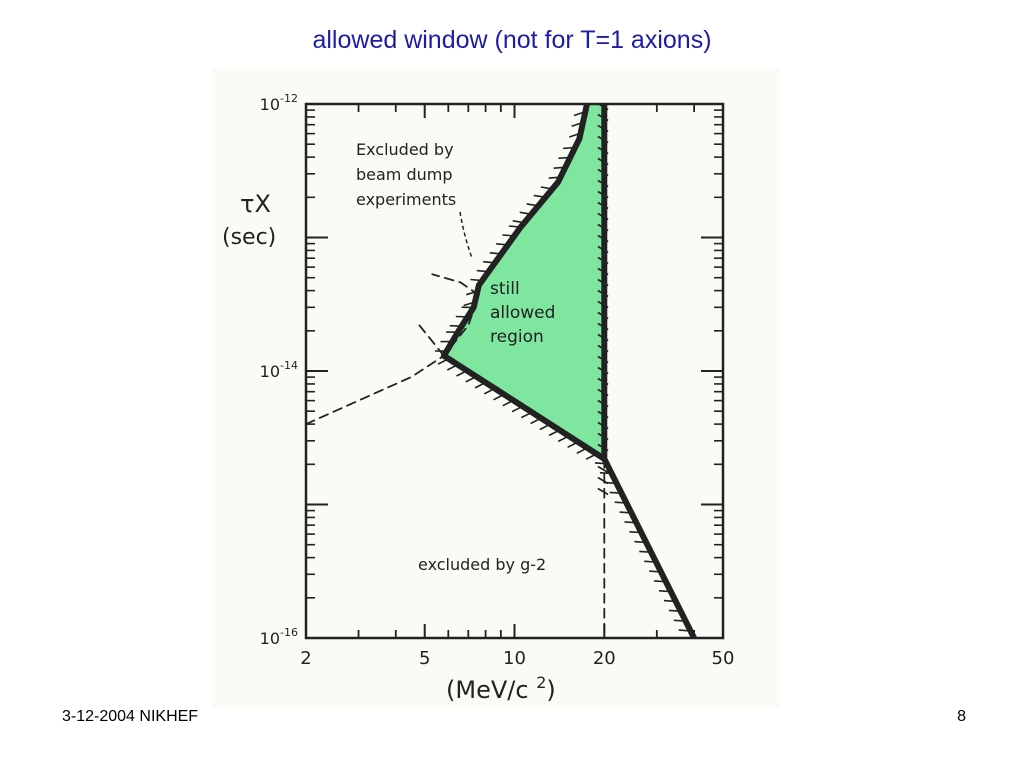 The image size is (1024, 768). I want to click on curve-lower-dashed-branch, so click(431, 340).